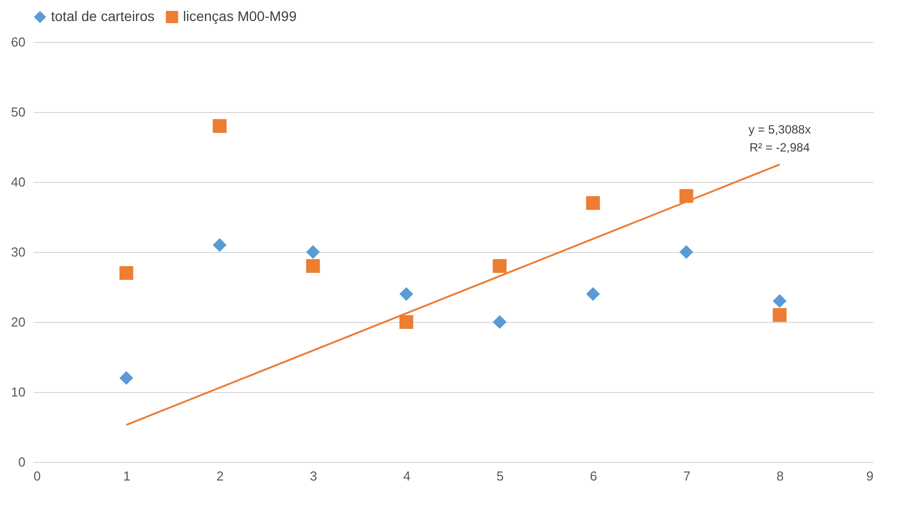 This screenshot has width=902, height=532. I want to click on y-tick-label: 20, so click(18, 322).